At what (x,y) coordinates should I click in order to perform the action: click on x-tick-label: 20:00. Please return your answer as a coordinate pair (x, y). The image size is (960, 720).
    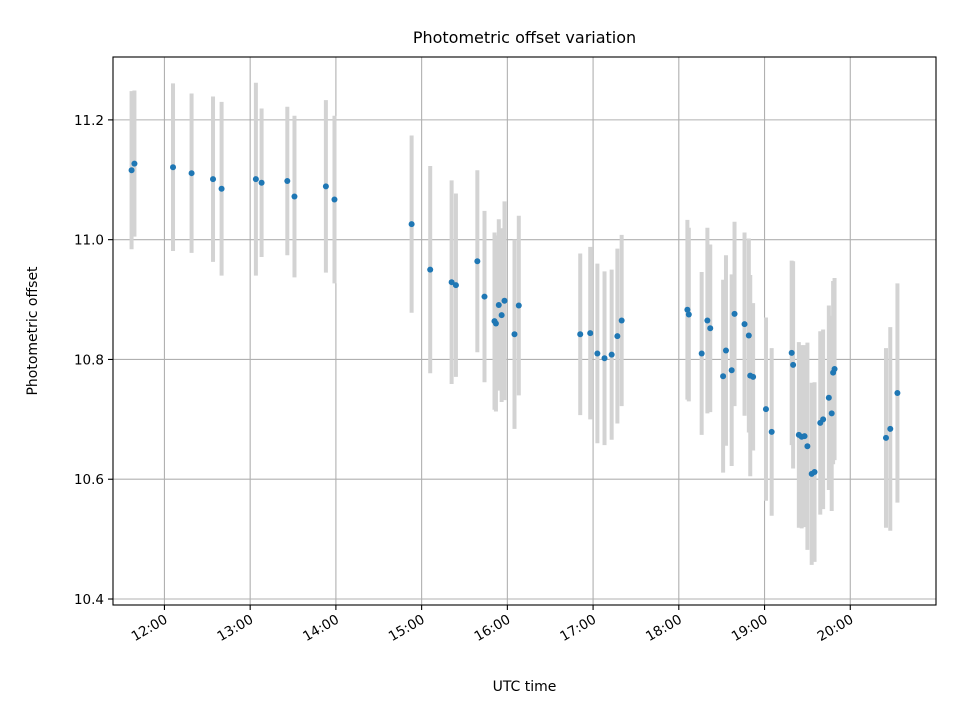
    Looking at the image, I should click on (836, 628).